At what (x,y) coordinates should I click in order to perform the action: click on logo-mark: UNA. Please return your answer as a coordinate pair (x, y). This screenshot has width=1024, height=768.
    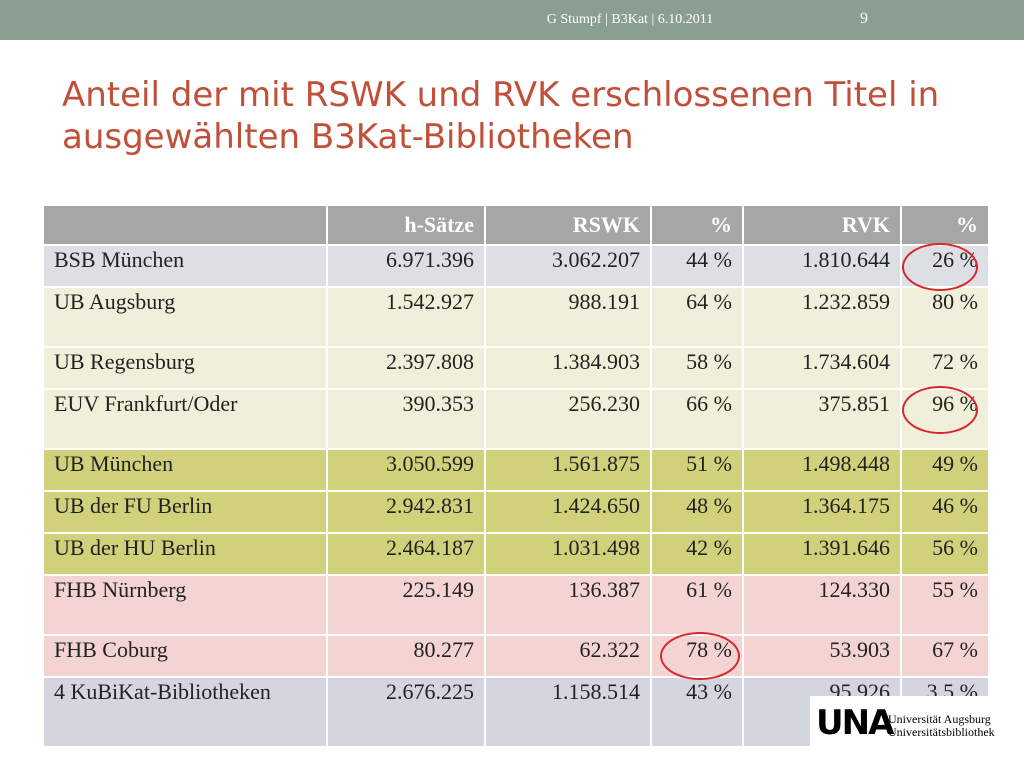
    Looking at the image, I should click on (855, 723).